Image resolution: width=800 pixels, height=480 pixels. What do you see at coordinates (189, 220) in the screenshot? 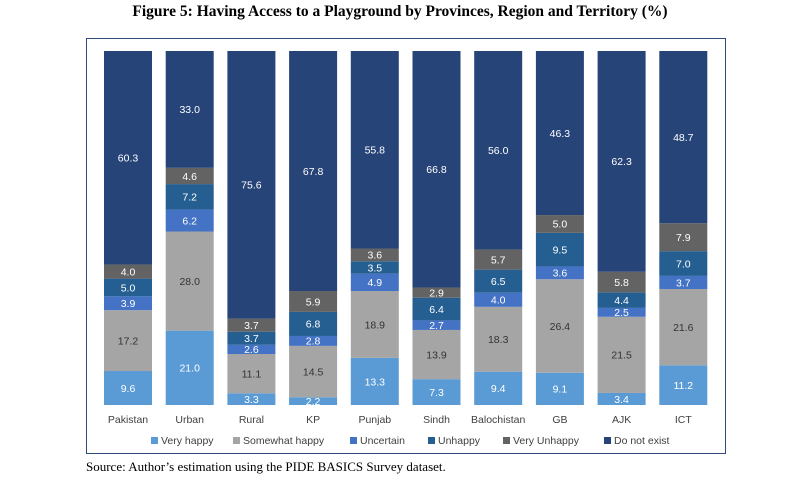
I see `bar-segment-urban-uncertain` at bounding box center [189, 220].